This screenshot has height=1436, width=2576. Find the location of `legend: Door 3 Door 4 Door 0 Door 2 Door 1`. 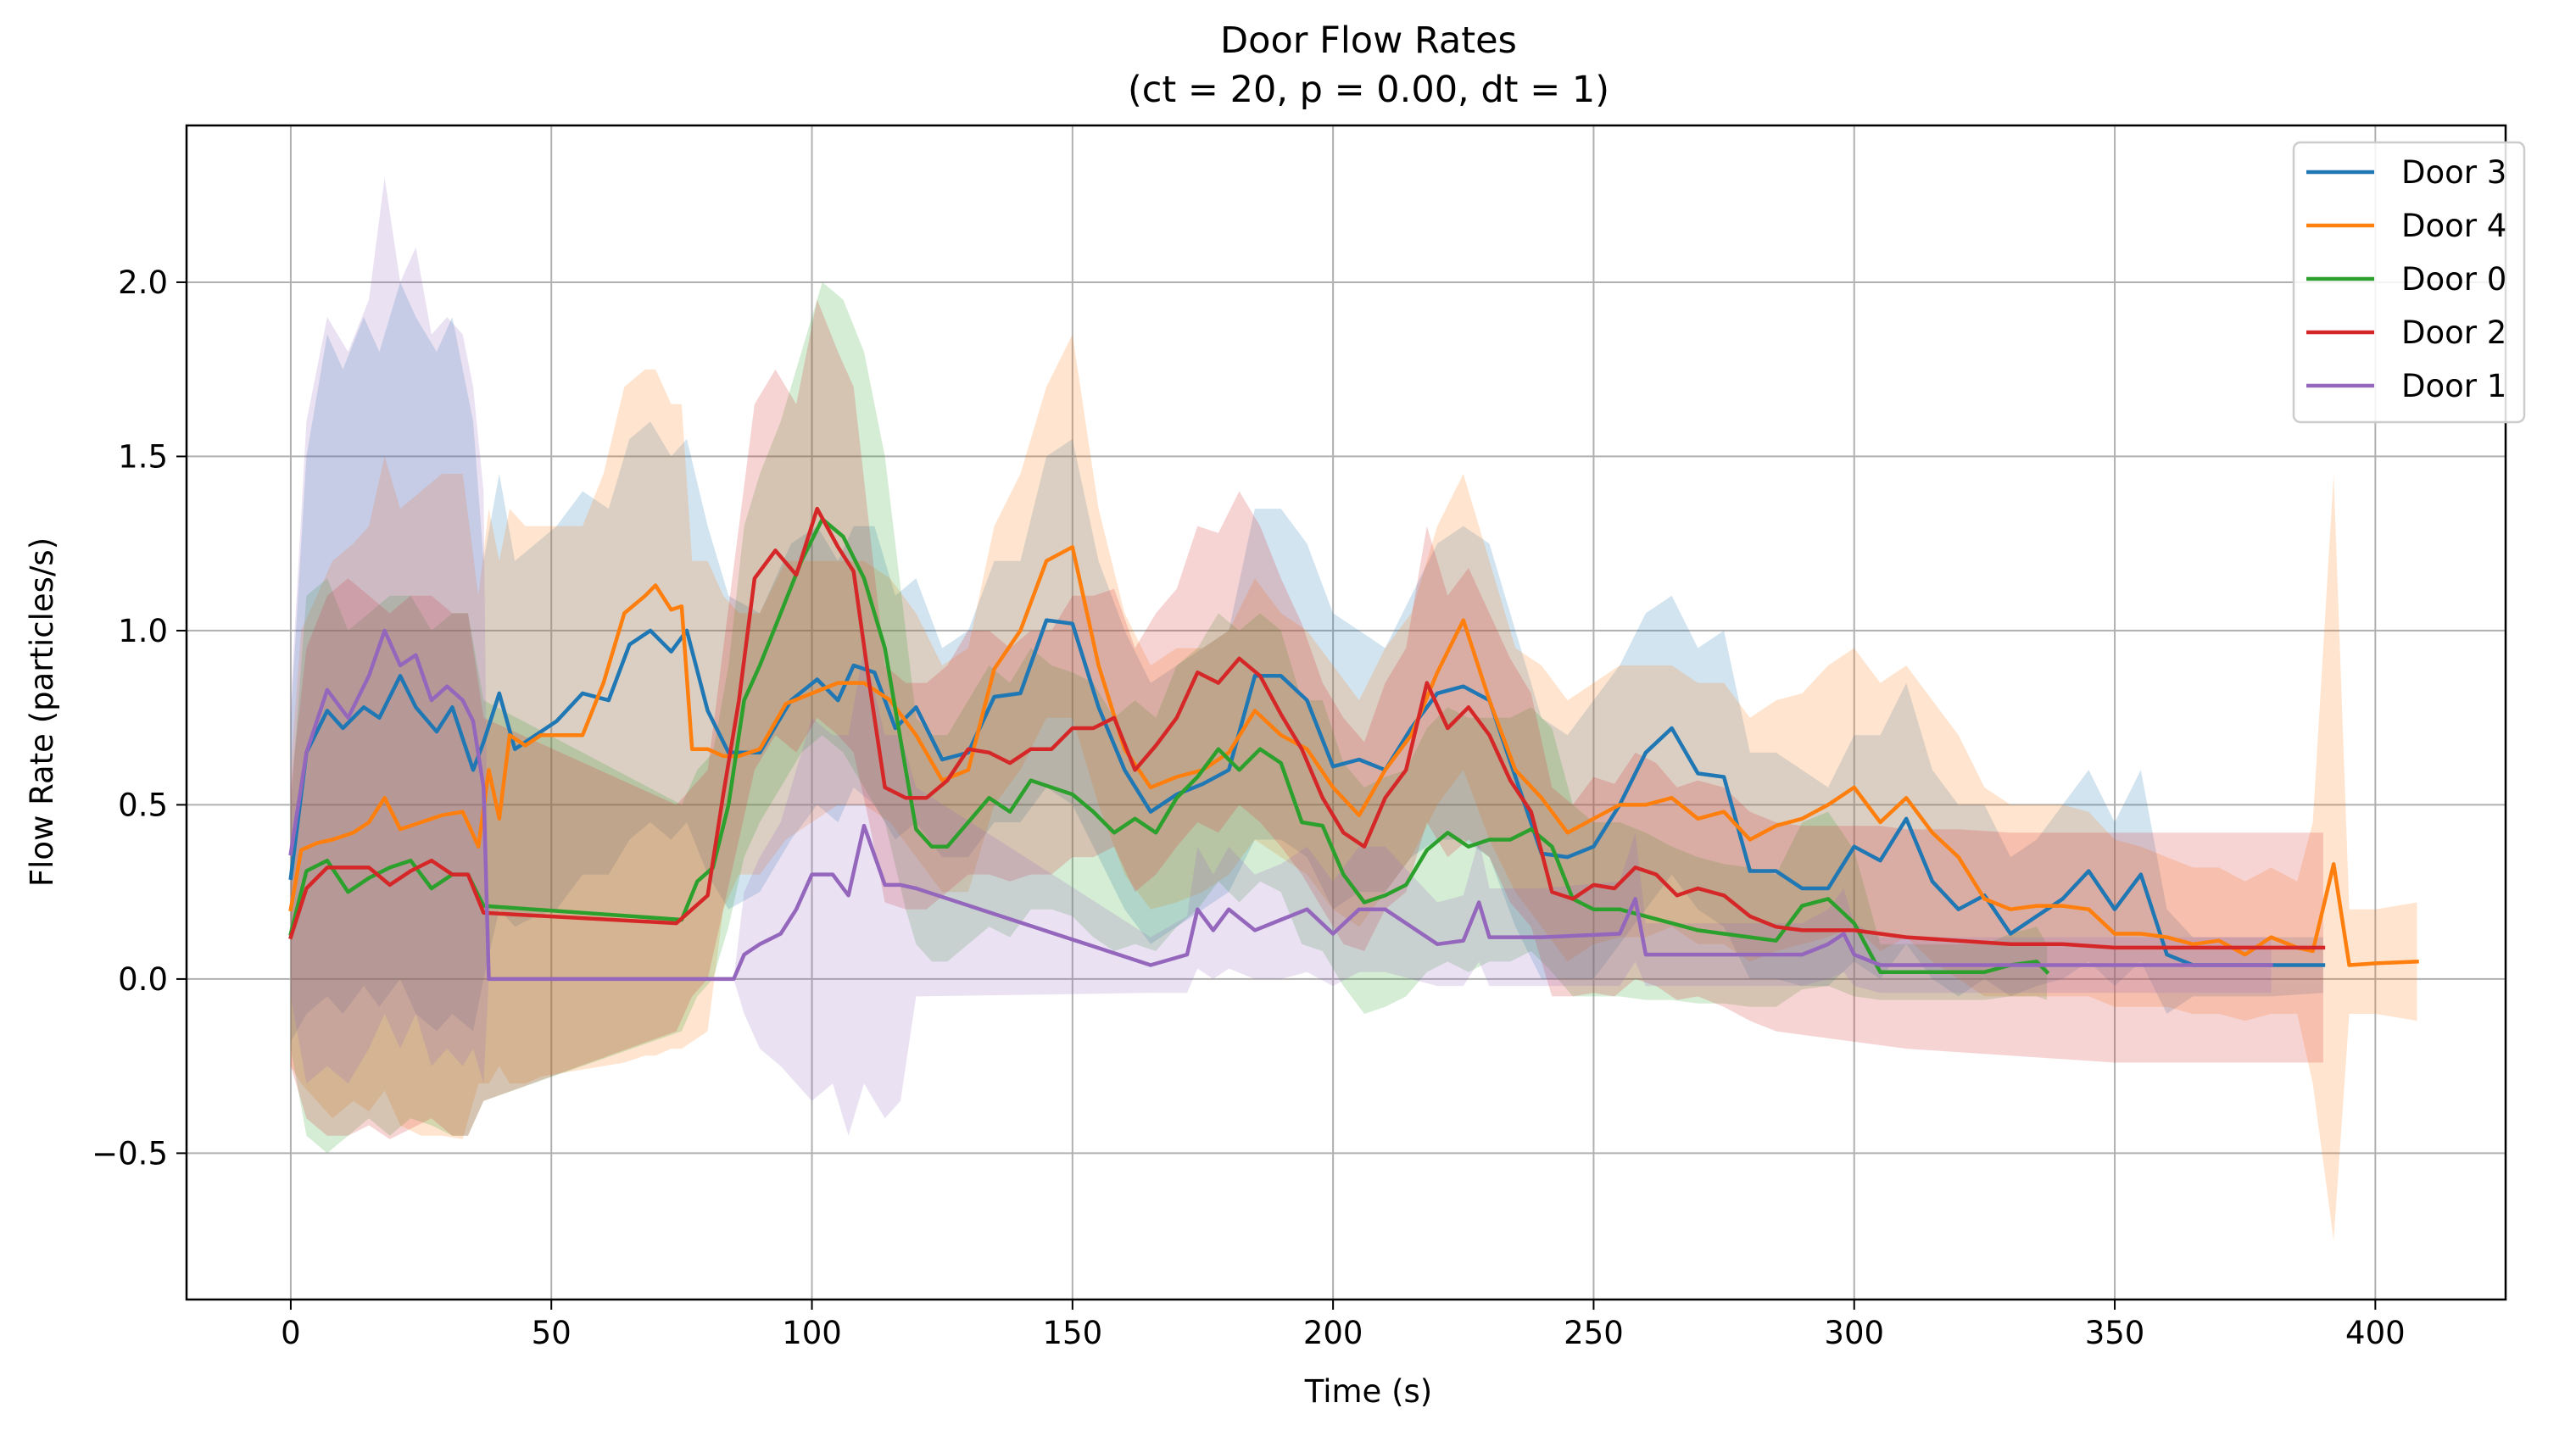

legend: Door 3 Door 4 Door 0 Door 2 Door 1 is located at coordinates (2409, 282).